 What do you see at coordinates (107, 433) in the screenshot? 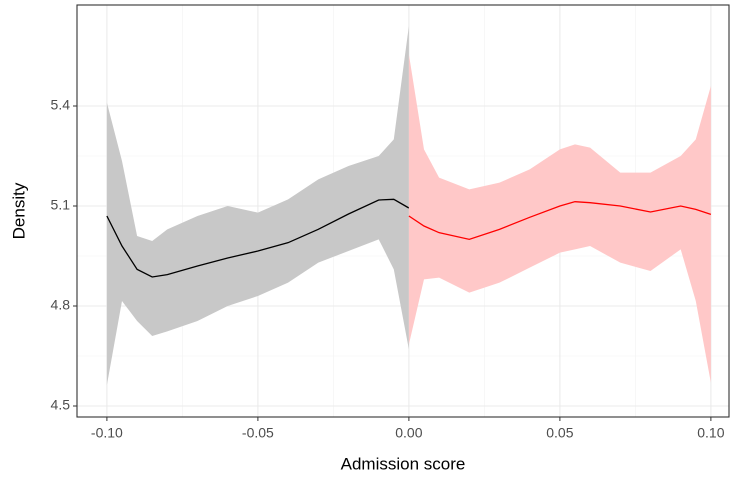
I see `x-tick-label: -0.10` at bounding box center [107, 433].